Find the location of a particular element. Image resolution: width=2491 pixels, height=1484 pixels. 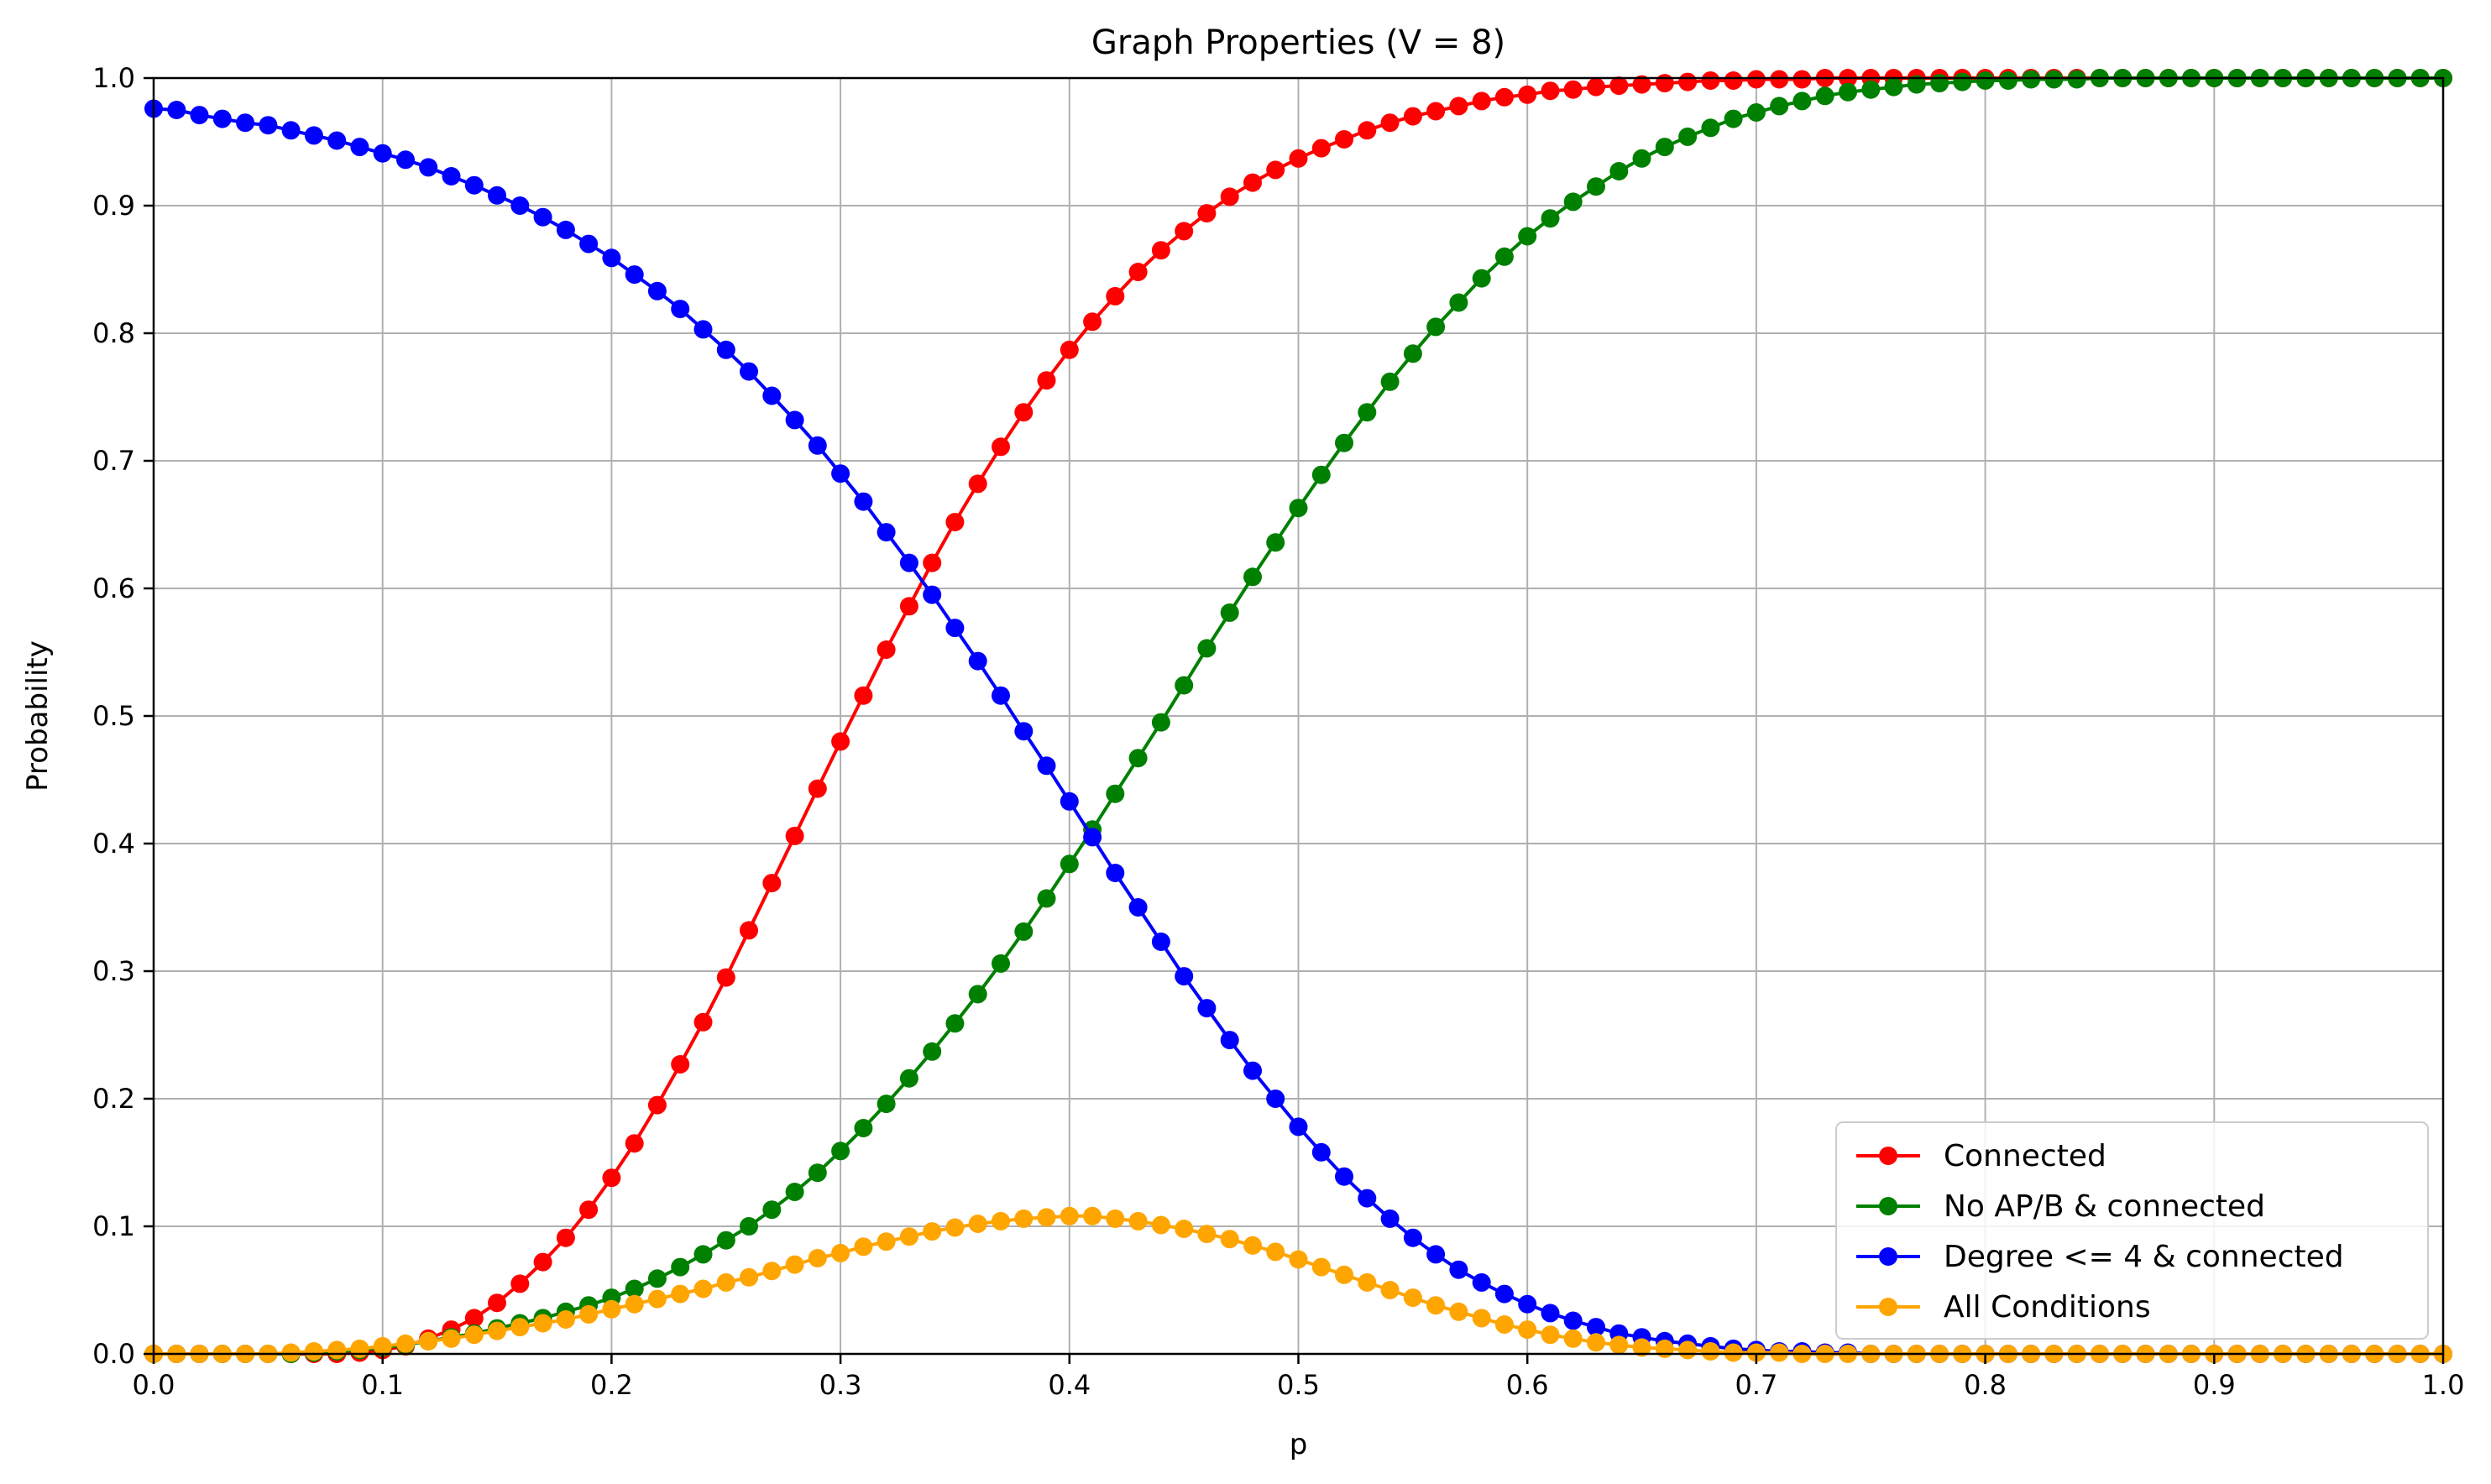

y-tick-label: 1.0 is located at coordinates (113, 78).